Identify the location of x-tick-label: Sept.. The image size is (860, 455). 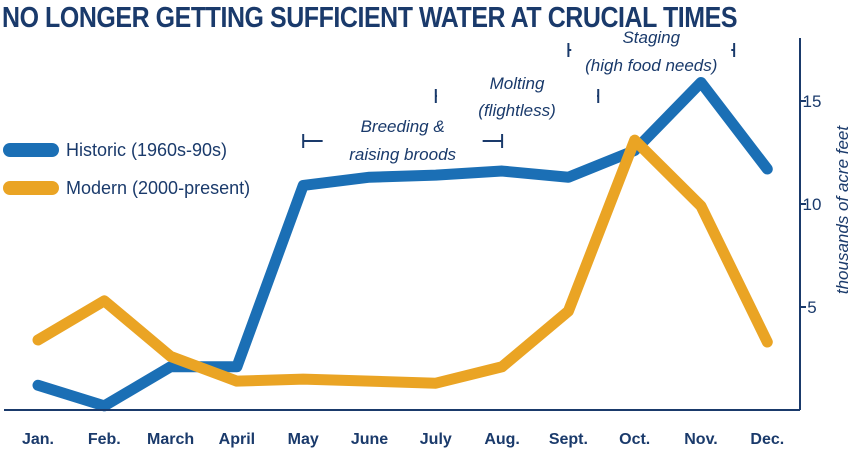
(568, 439).